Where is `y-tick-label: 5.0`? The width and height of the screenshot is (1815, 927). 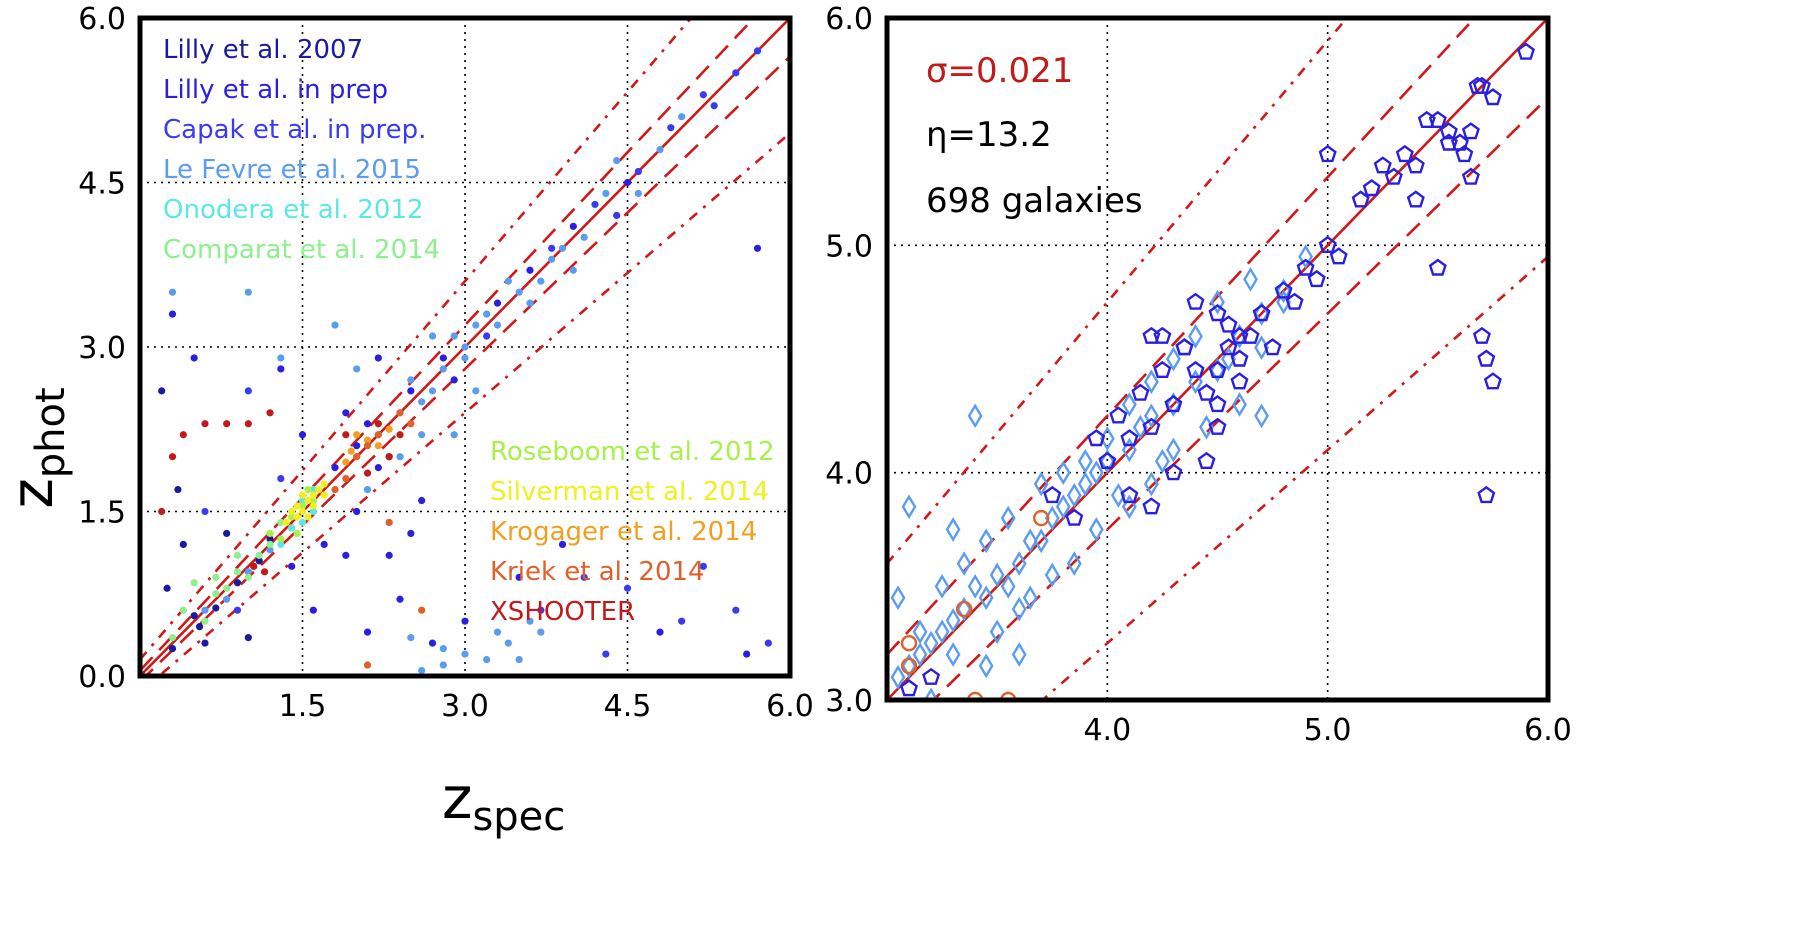
y-tick-label: 5.0 is located at coordinates (849, 246).